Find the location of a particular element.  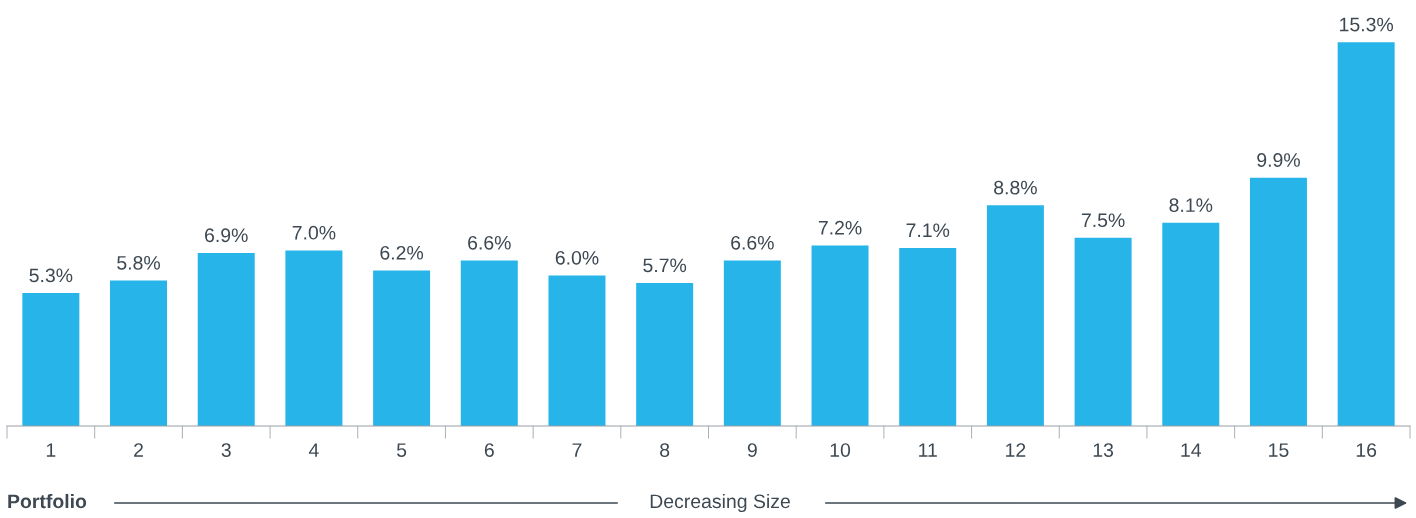

x-tick-label: 9 is located at coordinates (752, 450).